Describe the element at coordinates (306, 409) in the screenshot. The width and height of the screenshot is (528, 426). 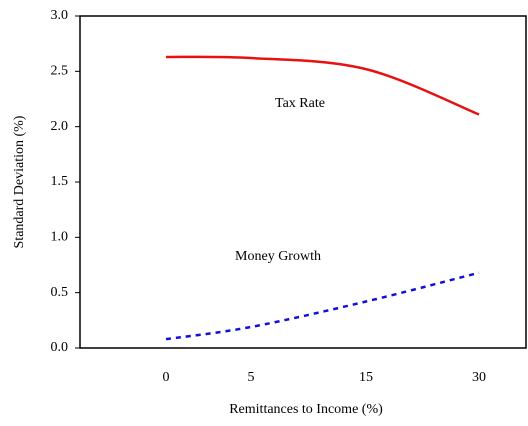
I see `x-axis-label: Remittances to Income (%)` at that location.